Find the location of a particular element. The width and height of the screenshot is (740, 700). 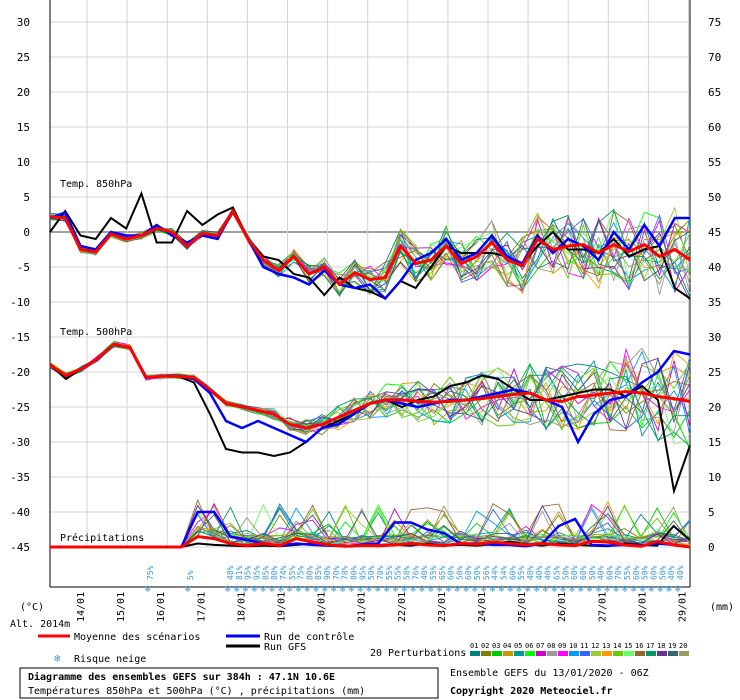

snow-risk-percent: 58% is located at coordinates (406, 572).